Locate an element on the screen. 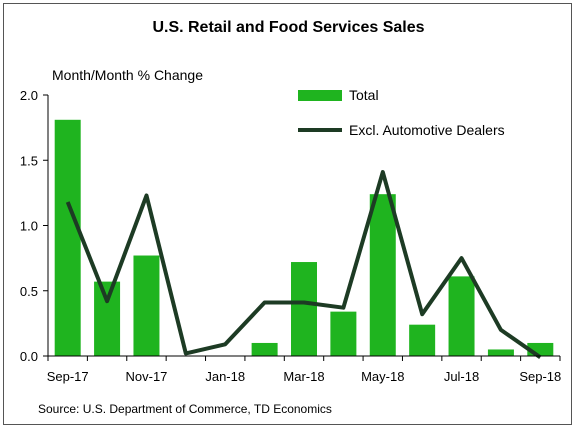  legend: Total Excl. Automotive Dealers is located at coordinates (401, 112).